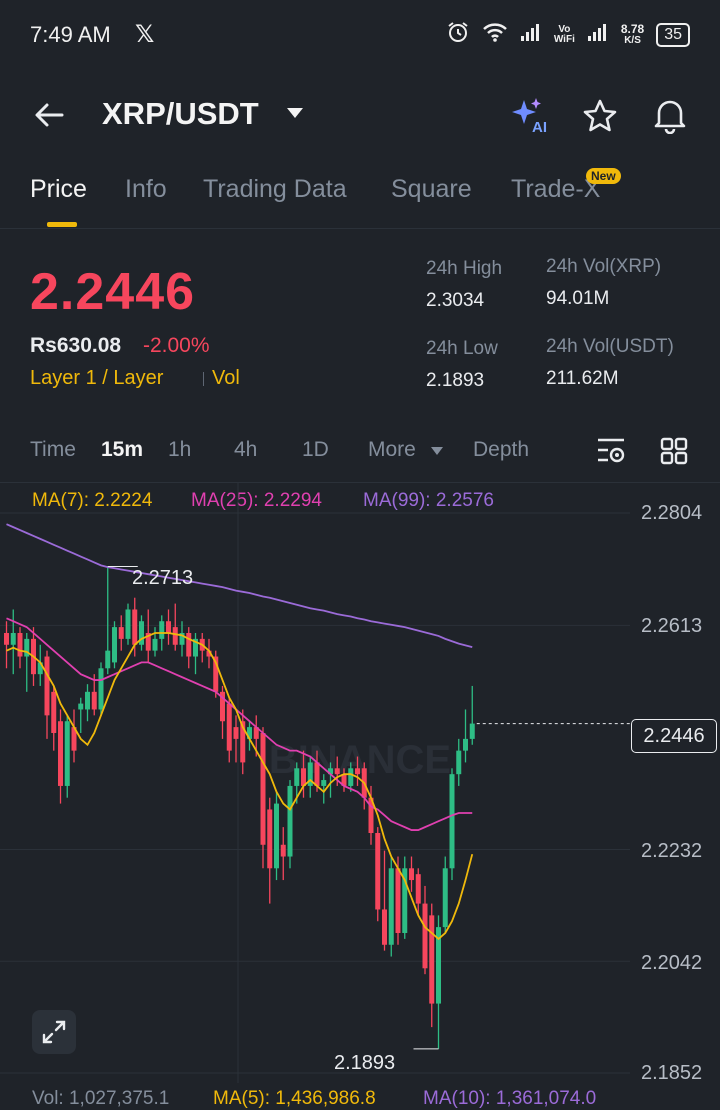 The height and width of the screenshot is (1110, 720). I want to click on volume-ma10-legend: MA(10): 1,361,074.0, so click(510, 1098).